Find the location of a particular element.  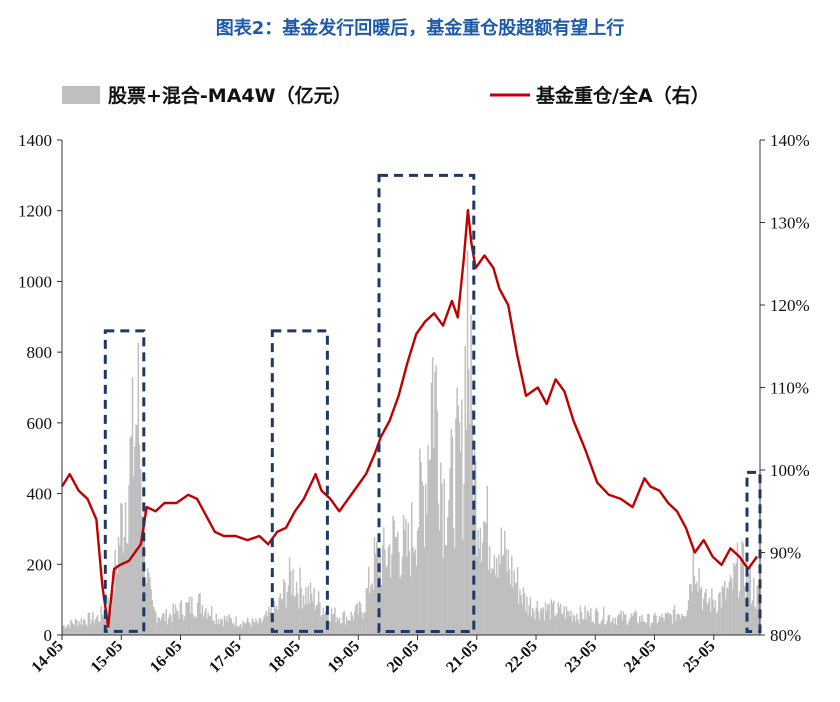

y-left-tick-label: 1400 is located at coordinates (35, 140).